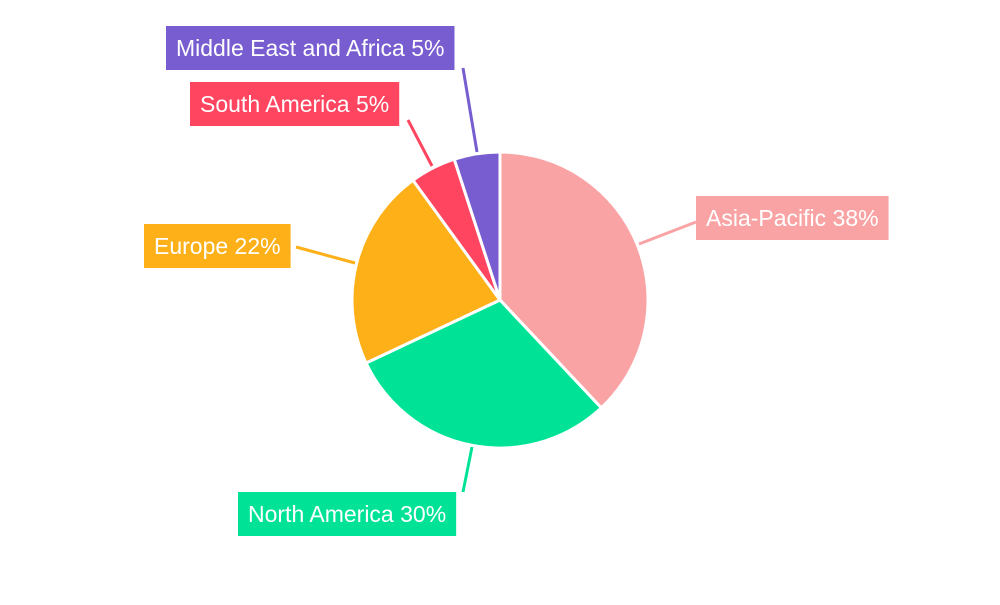 This screenshot has height=605, width=1000. What do you see at coordinates (477, 225) in the screenshot?
I see `pie-slice-middle-east-and-africa` at bounding box center [477, 225].